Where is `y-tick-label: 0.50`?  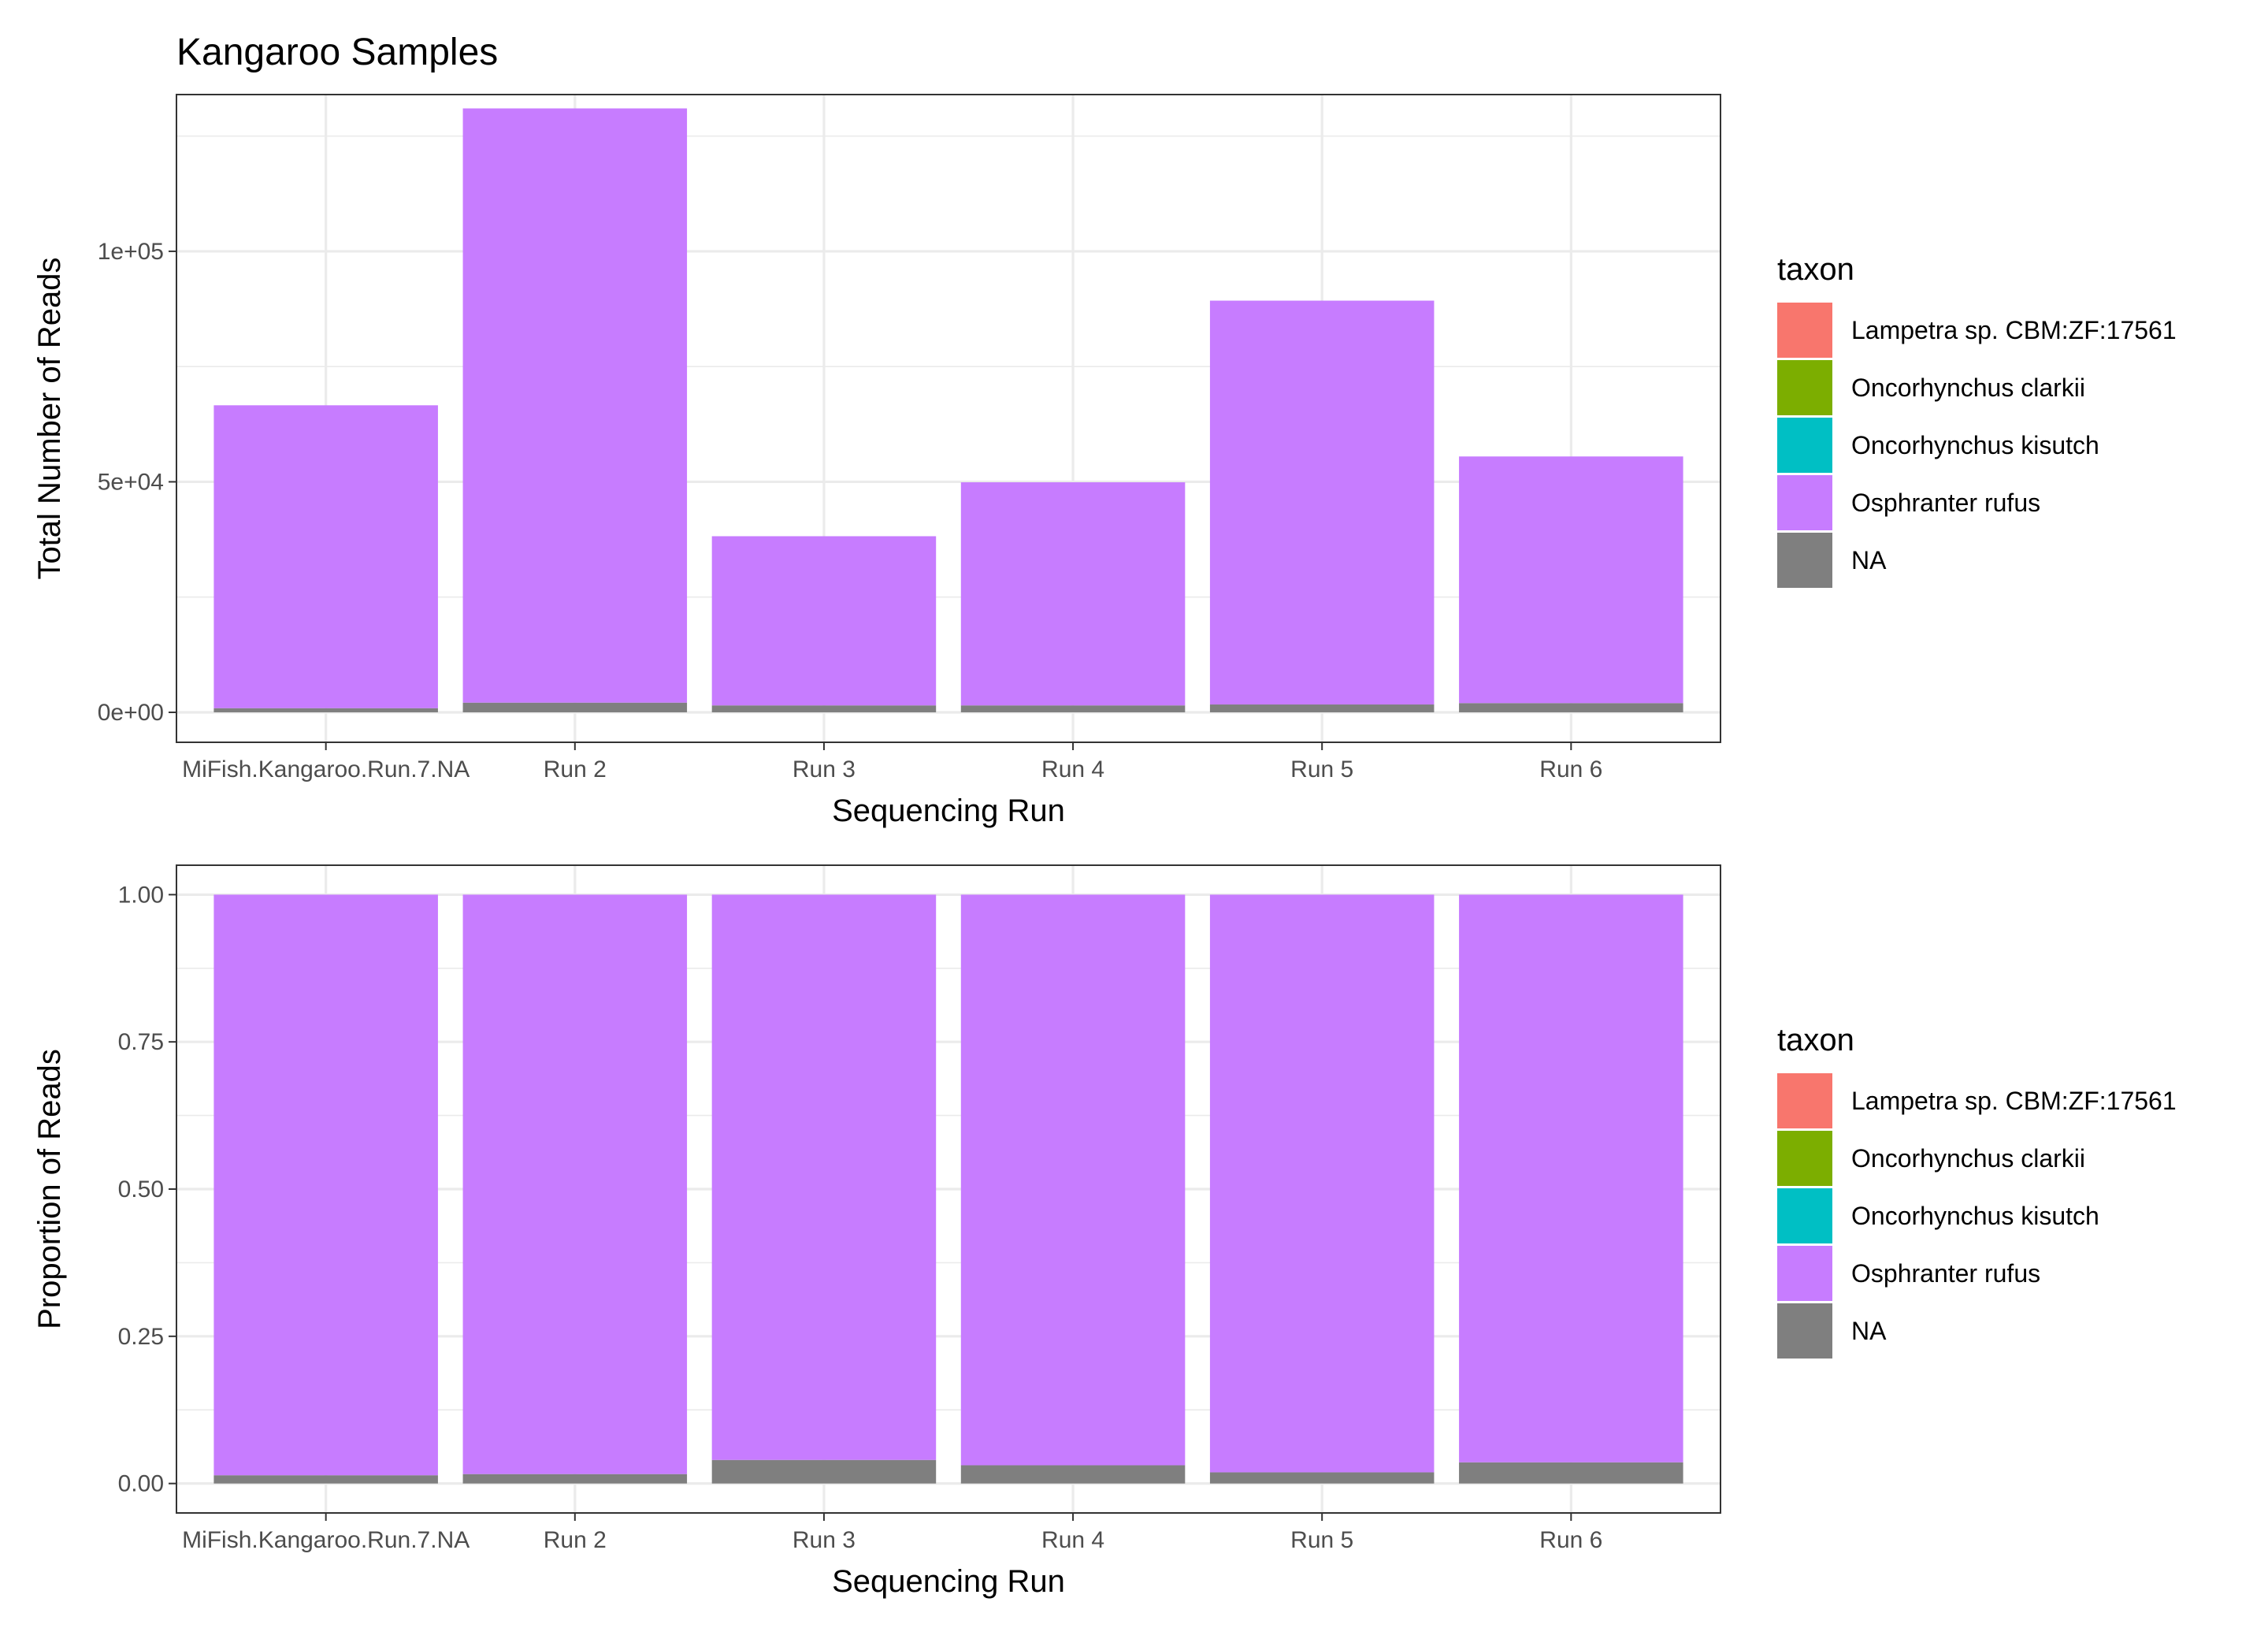
y-tick-label: 0.50 is located at coordinates (141, 1189).